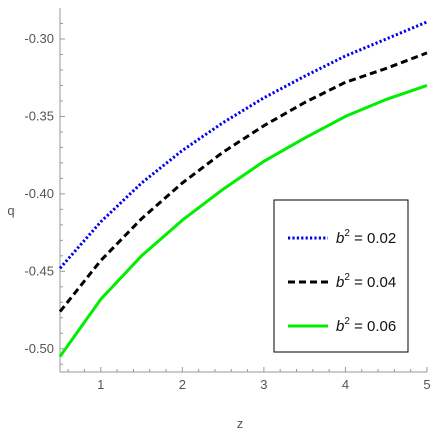 The image size is (436, 436). I want to click on y-axis-label: q, so click(10, 210).